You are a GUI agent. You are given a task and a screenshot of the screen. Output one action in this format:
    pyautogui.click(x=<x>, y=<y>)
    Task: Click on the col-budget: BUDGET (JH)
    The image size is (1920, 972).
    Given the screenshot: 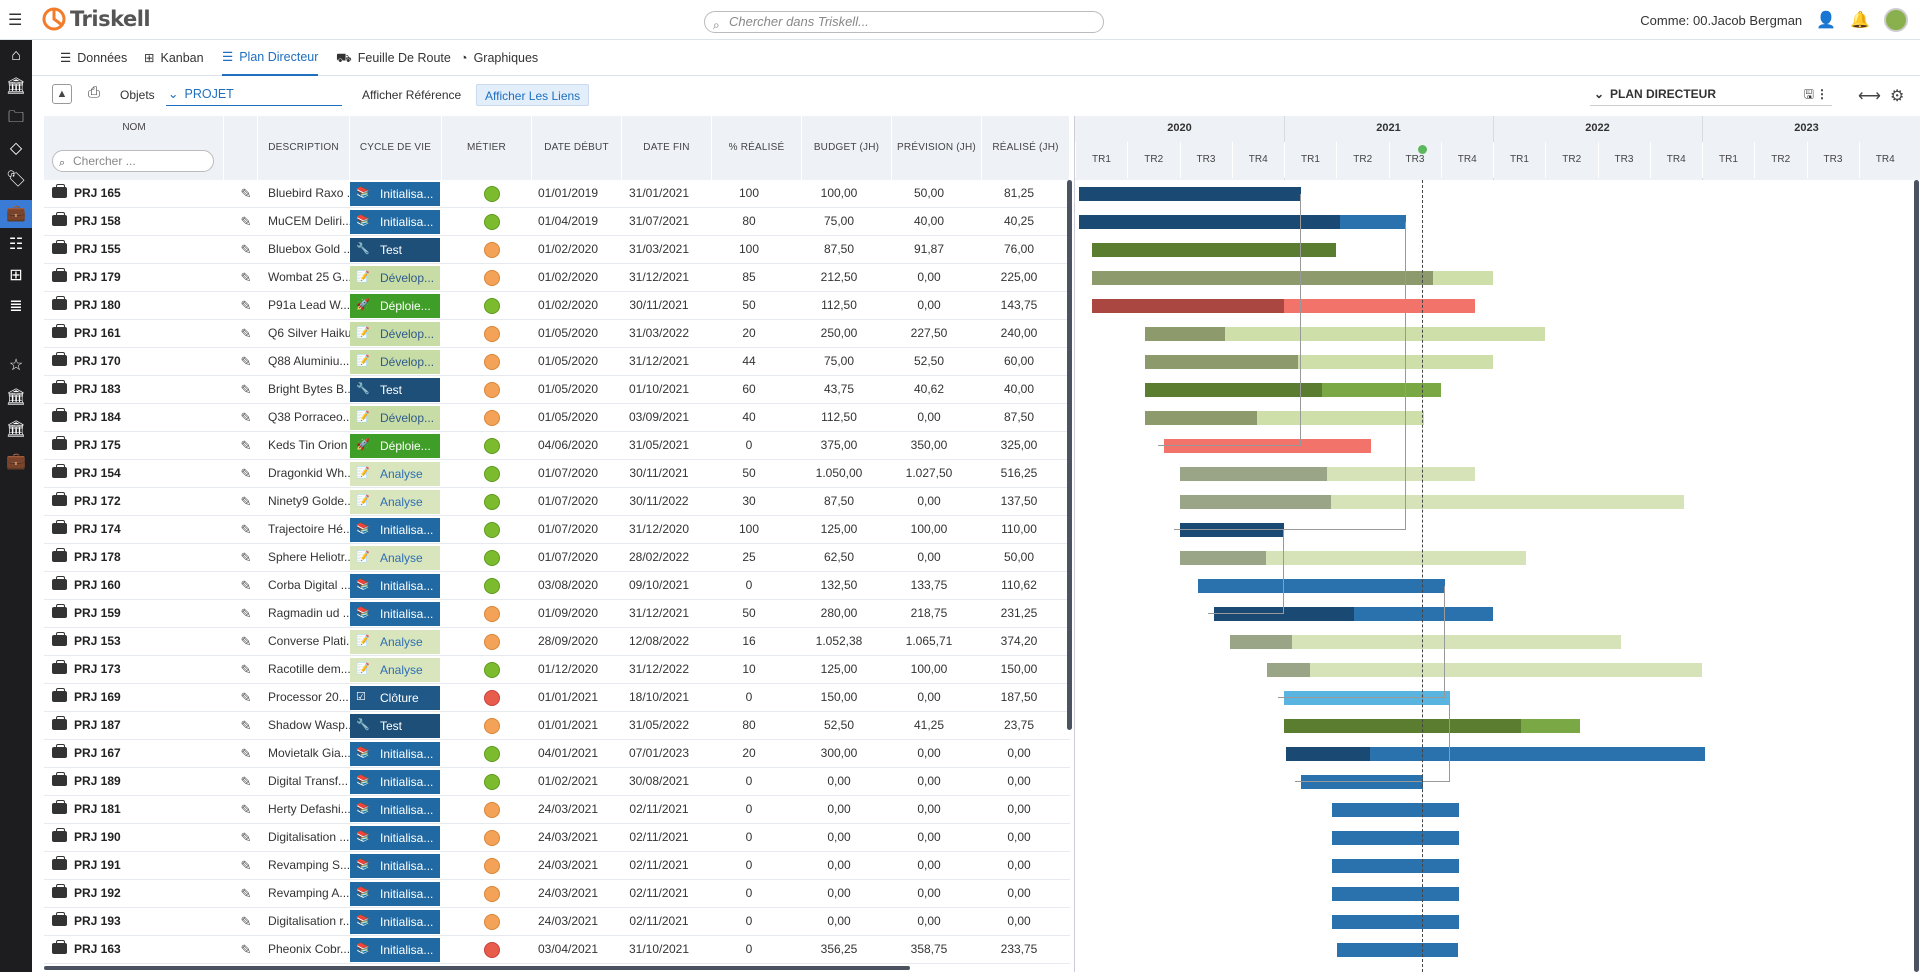 What is the action you would take?
    pyautogui.click(x=847, y=148)
    